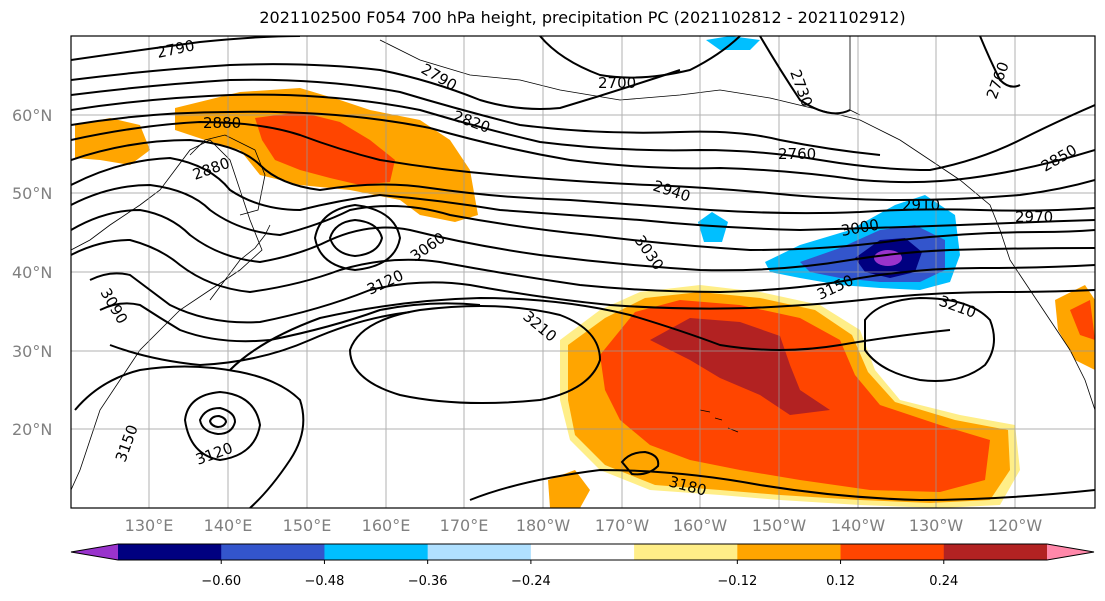 Image resolution: width=1105 pixels, height=601 pixels. I want to click on colorbar-ticks: −0.60 −0.48 −0.36 −0.24 −0.12 0.12 0.24, so click(579, 574).